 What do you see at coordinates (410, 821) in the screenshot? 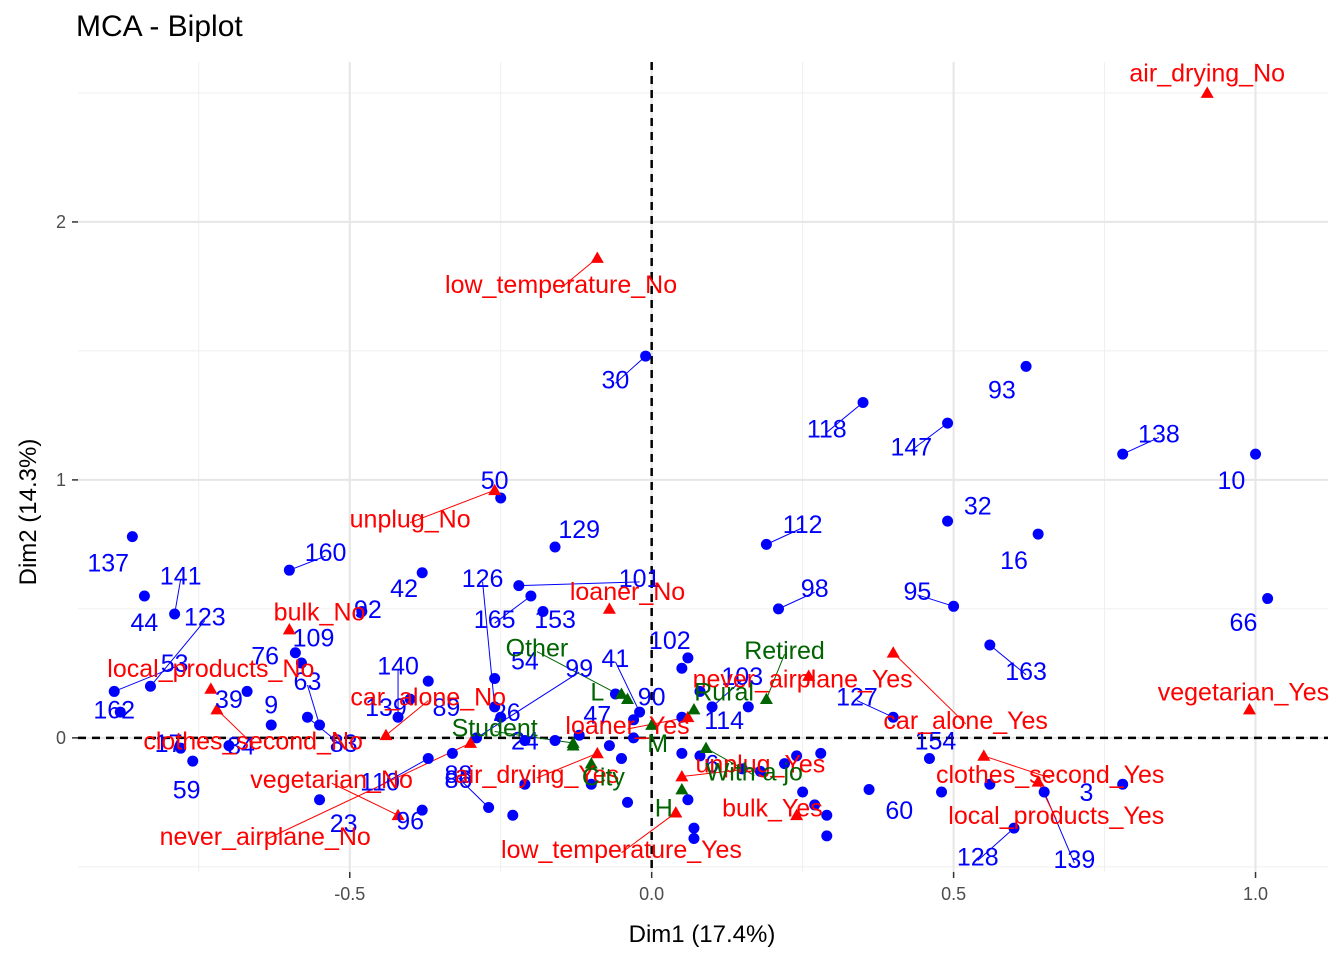
I see `individual-label: 96` at bounding box center [410, 821].